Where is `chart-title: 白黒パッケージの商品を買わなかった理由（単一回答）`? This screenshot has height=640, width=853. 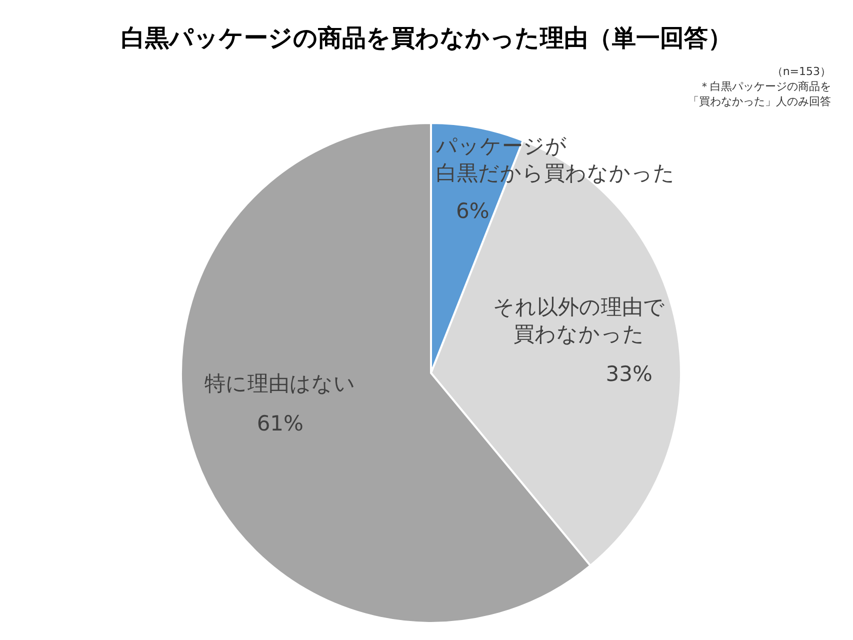
chart-title: 白黒パッケージの商品を買わなかった理由（単一回答） is located at coordinates (426, 38).